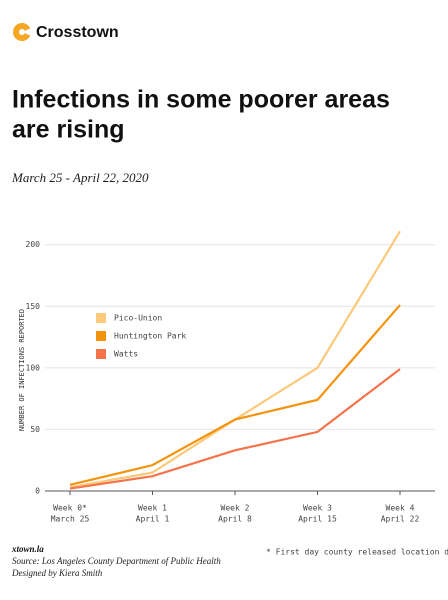 The height and width of the screenshot is (600, 448). What do you see at coordinates (57, 573) in the screenshot?
I see `credit: Designed by Kiera Smith` at bounding box center [57, 573].